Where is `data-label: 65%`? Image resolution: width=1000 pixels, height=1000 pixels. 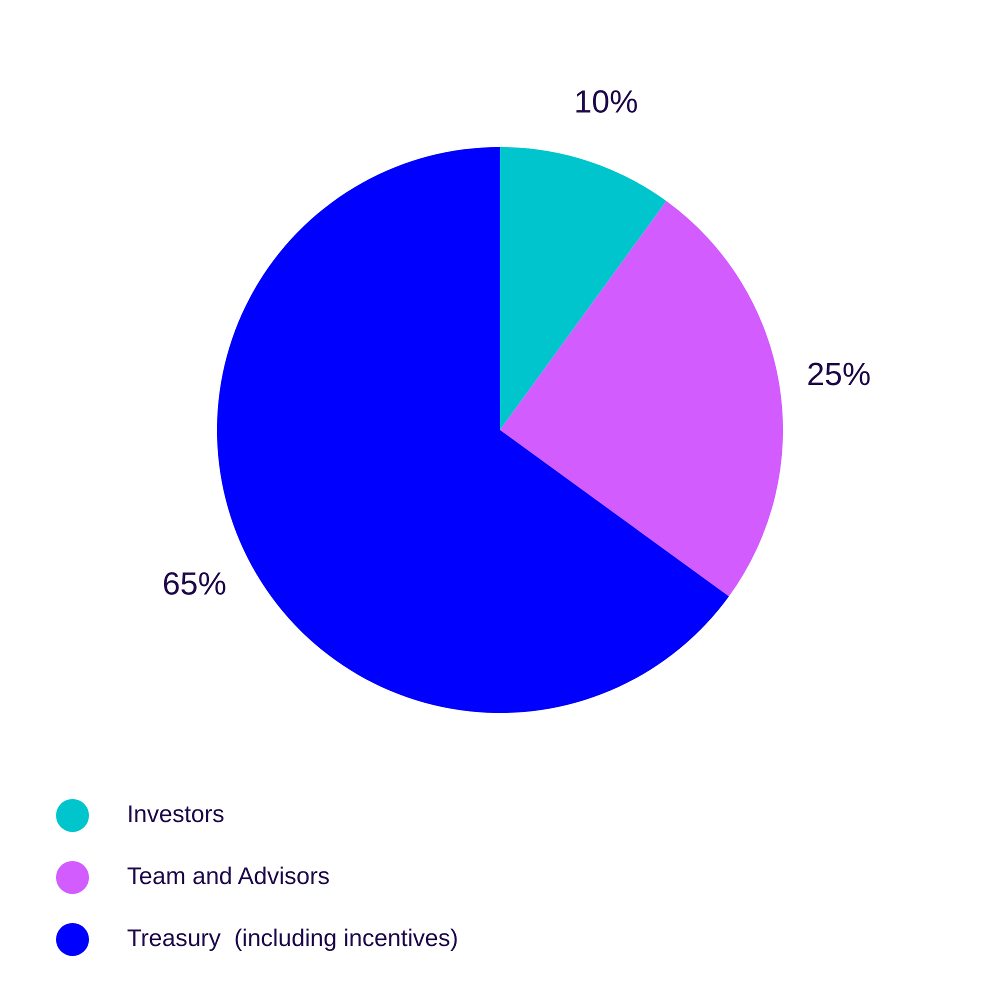 data-label: 65% is located at coordinates (194, 584).